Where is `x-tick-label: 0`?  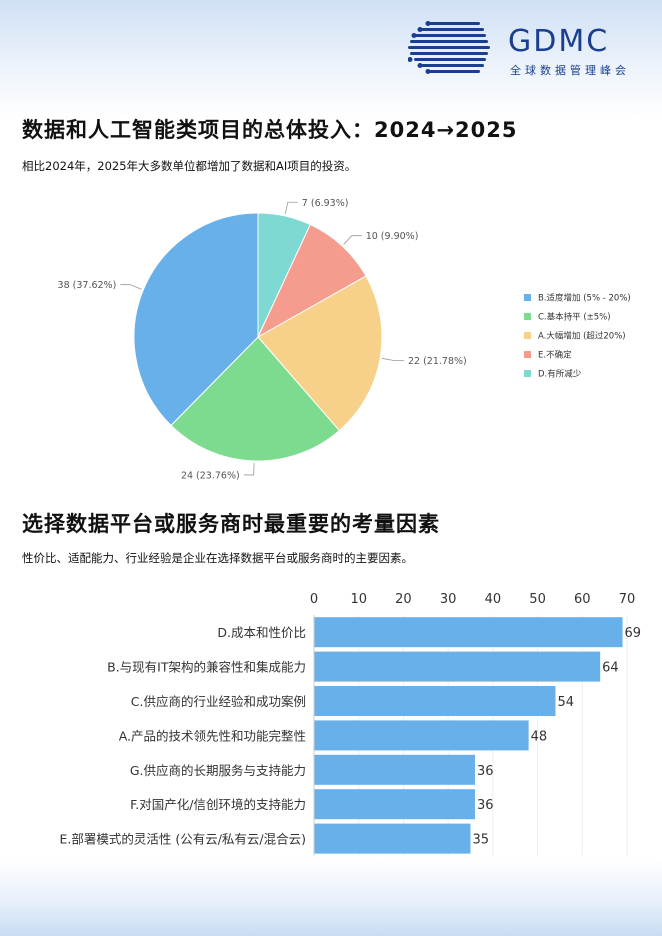 x-tick-label: 0 is located at coordinates (314, 599).